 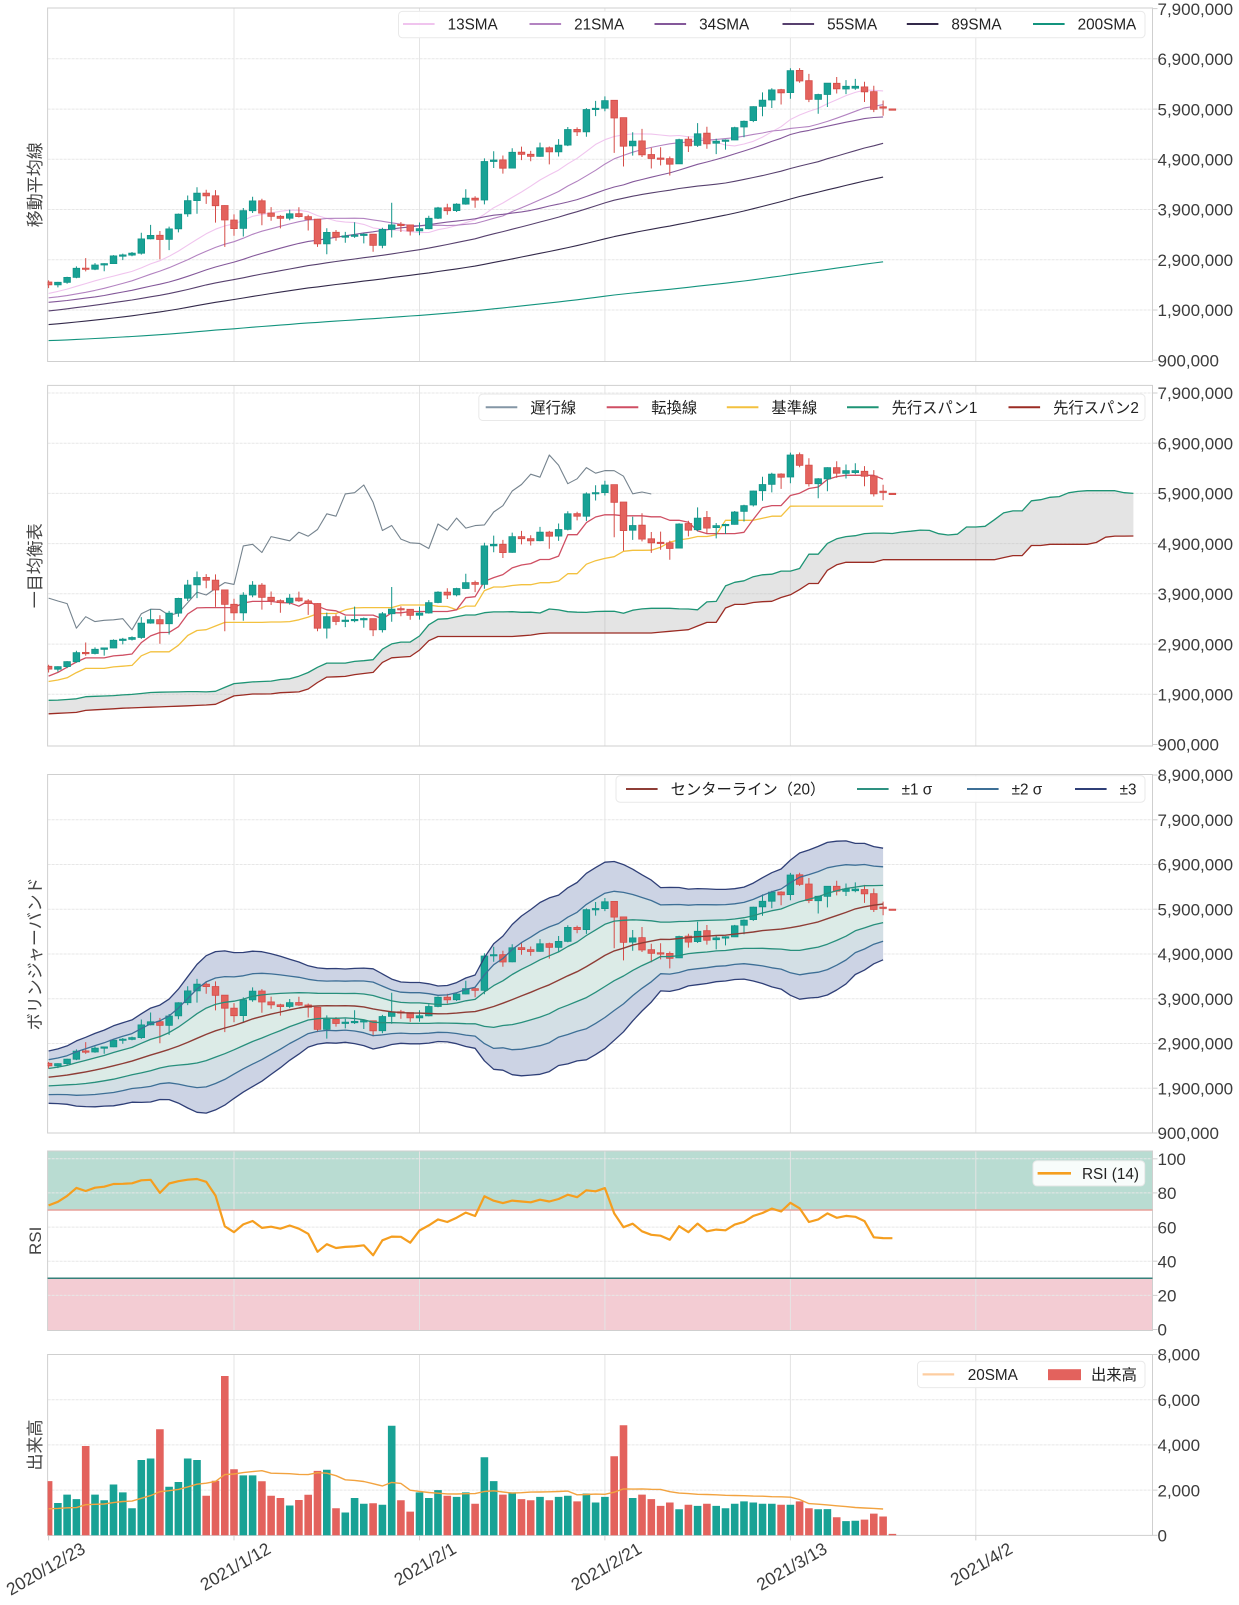 What do you see at coordinates (1167, 1261) in the screenshot?
I see `svg-text: 40` at bounding box center [1167, 1261].